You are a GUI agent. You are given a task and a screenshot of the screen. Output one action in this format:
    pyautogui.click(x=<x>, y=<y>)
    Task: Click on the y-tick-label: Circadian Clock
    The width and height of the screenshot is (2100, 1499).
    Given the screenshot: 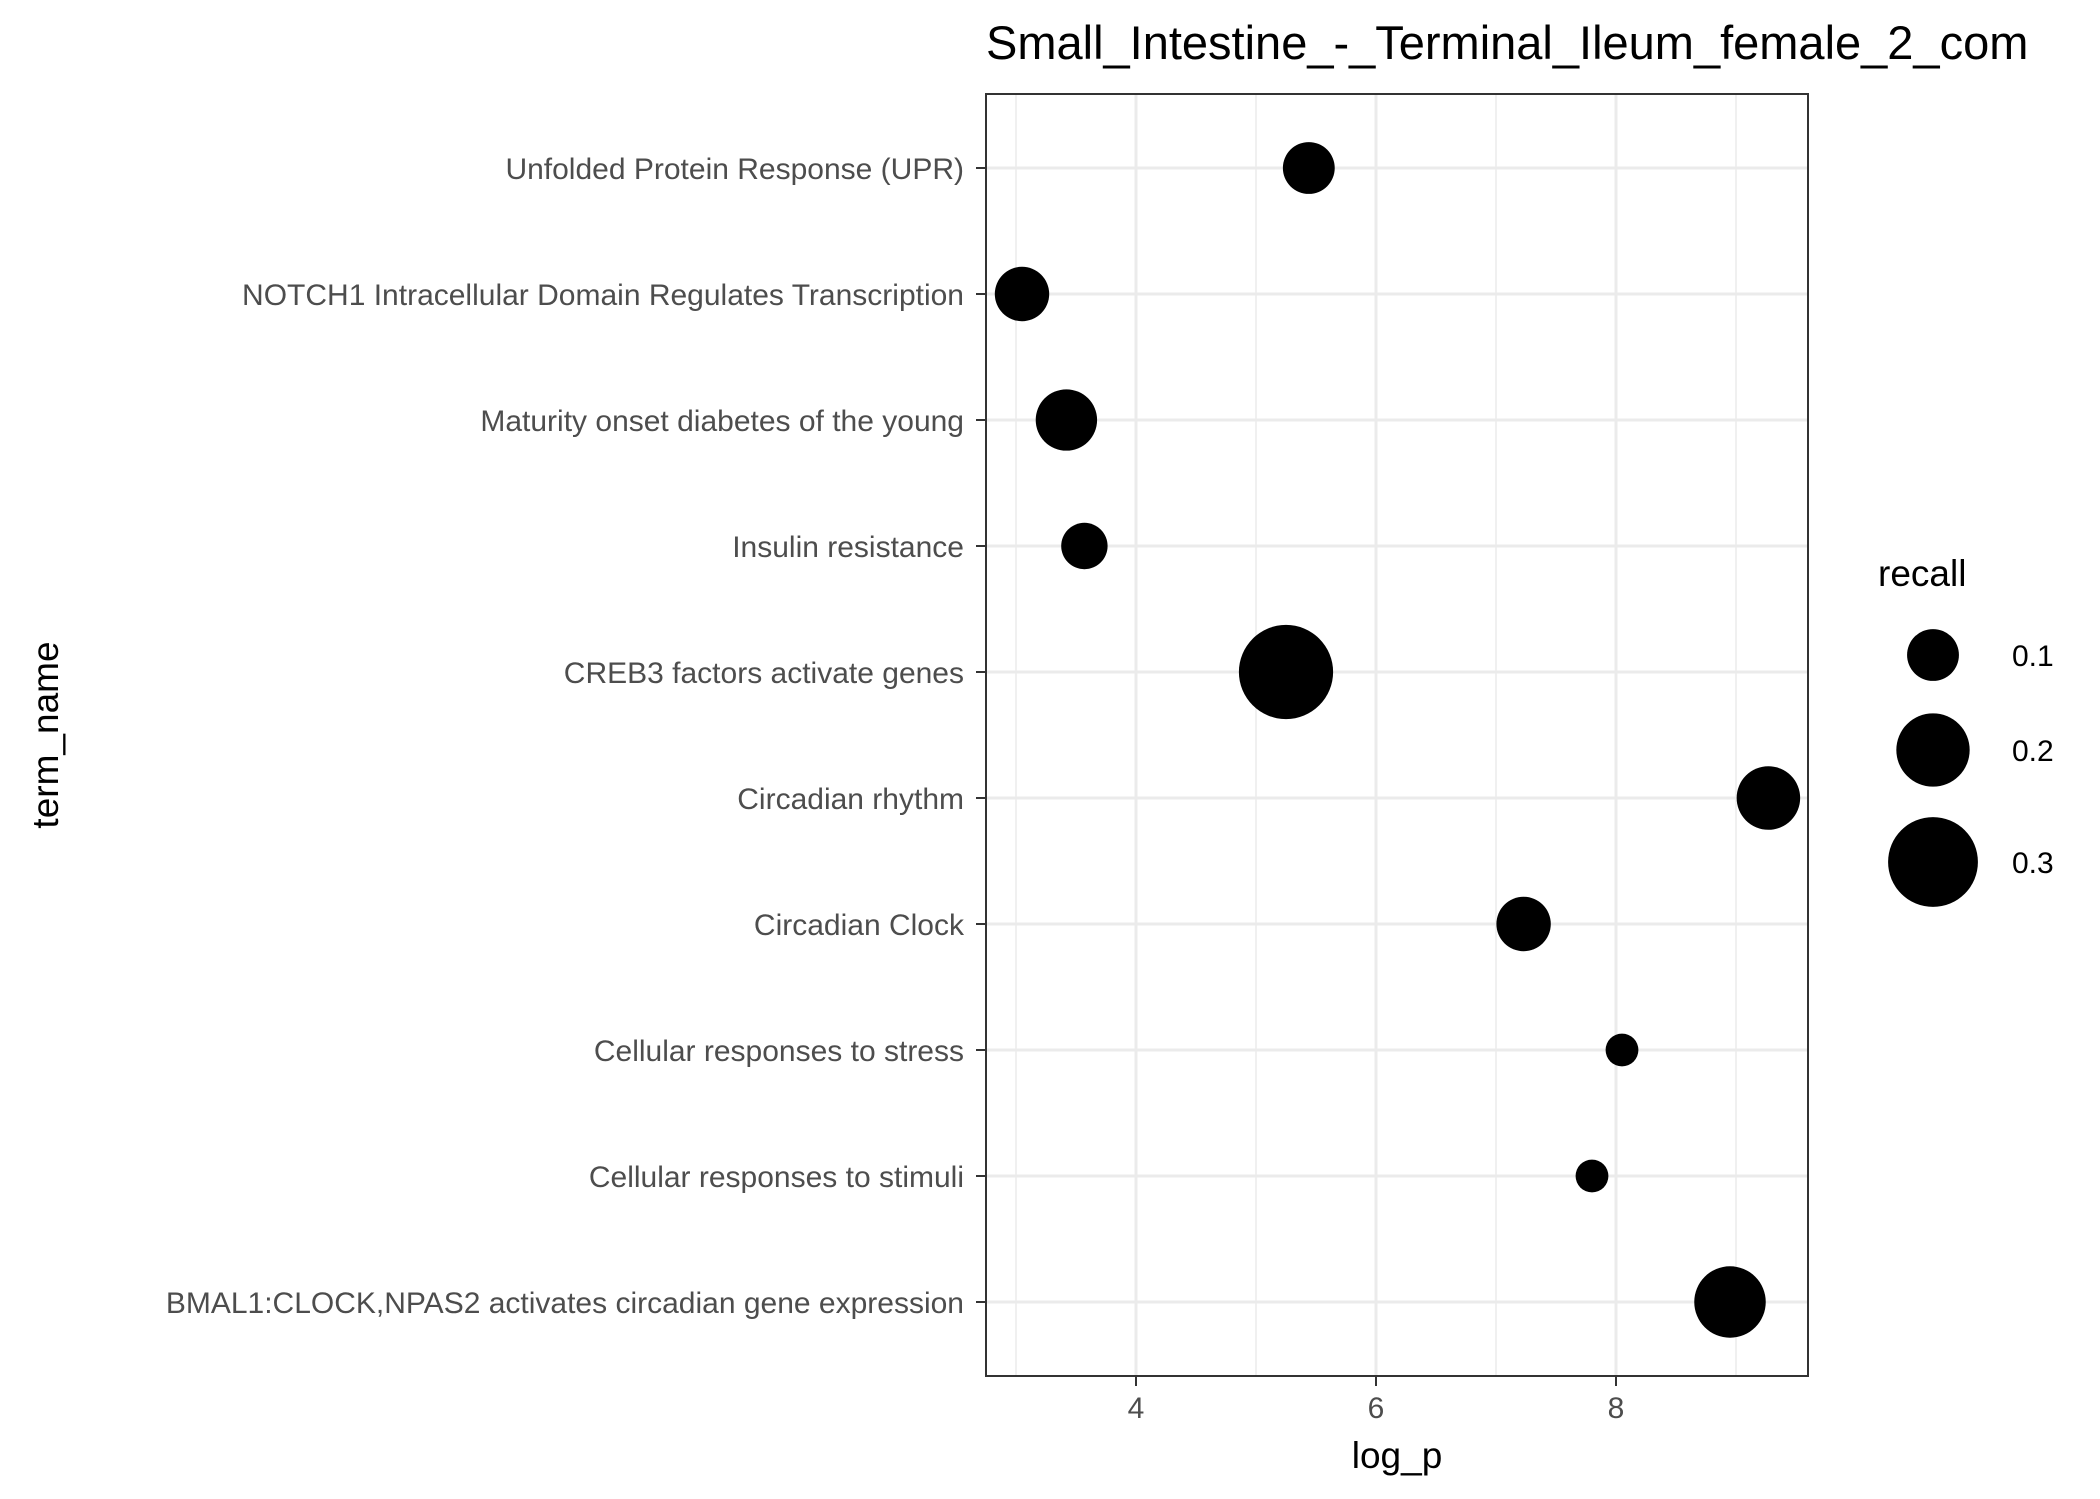 What is the action you would take?
    pyautogui.click(x=859, y=925)
    